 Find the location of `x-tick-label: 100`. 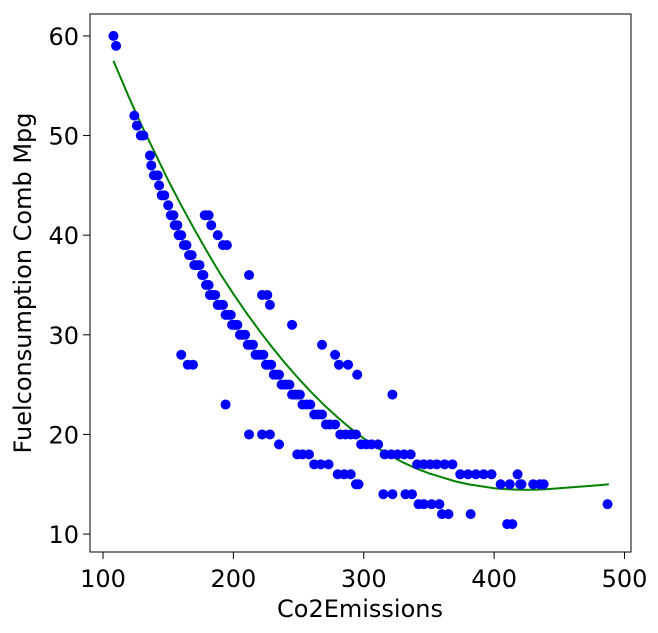

x-tick-label: 100 is located at coordinates (103, 579).